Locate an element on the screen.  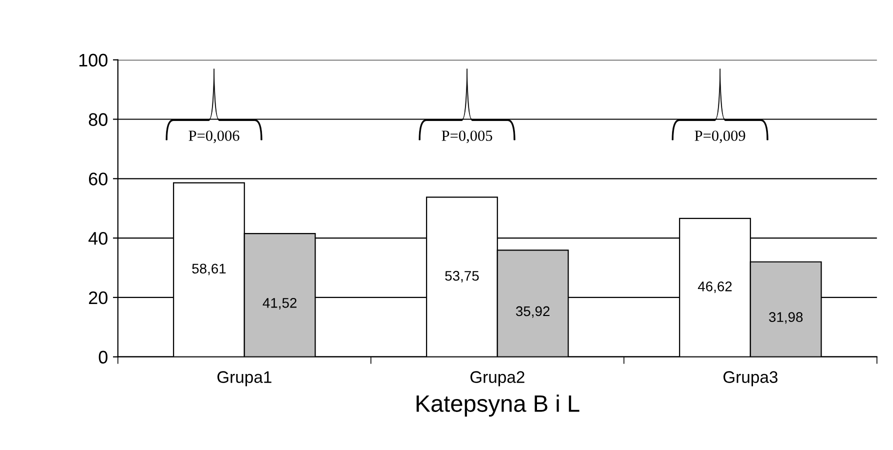
data-label: 41,52 is located at coordinates (279, 304).